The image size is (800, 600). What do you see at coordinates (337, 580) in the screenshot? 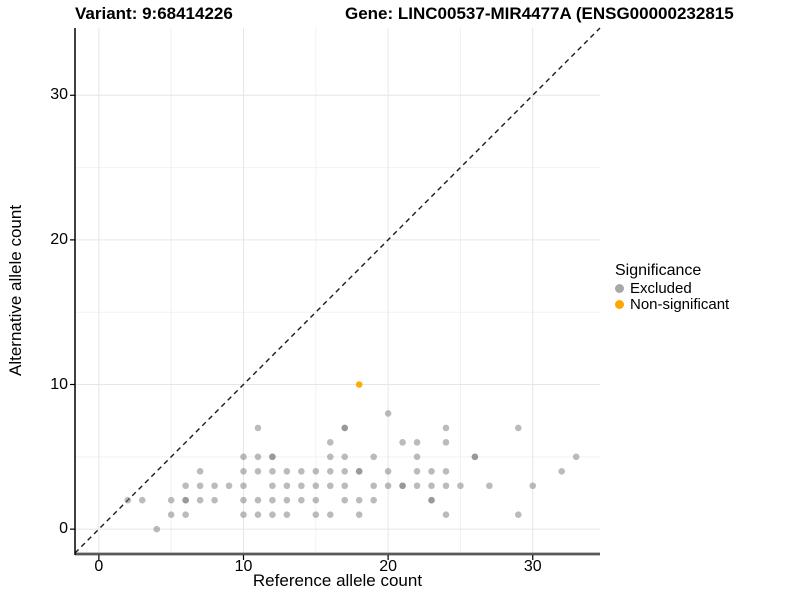
I see `x-axis-title: Reference allele count` at bounding box center [337, 580].